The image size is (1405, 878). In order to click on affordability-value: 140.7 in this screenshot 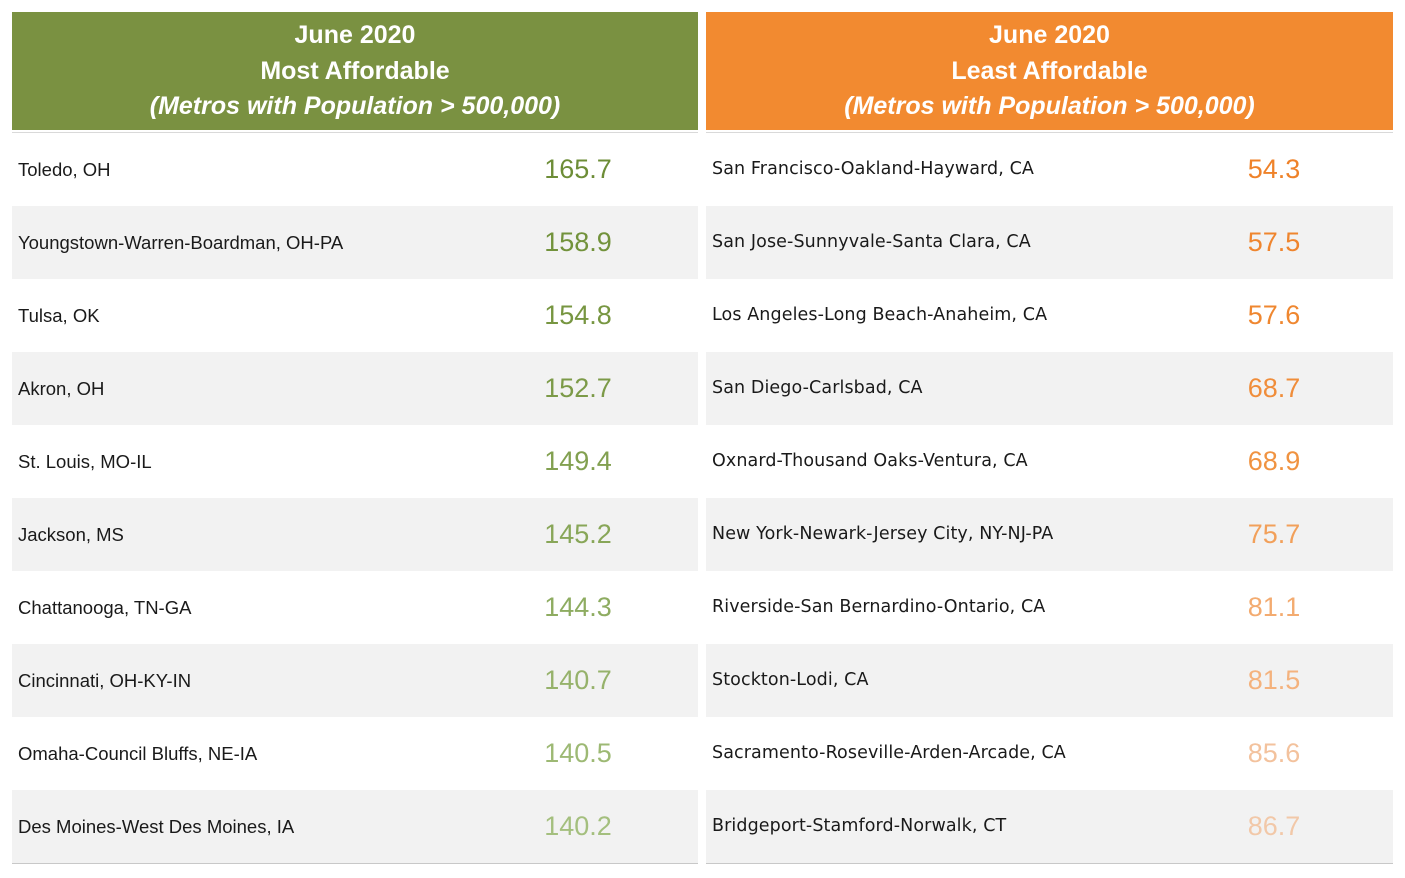, I will do `click(578, 680)`.